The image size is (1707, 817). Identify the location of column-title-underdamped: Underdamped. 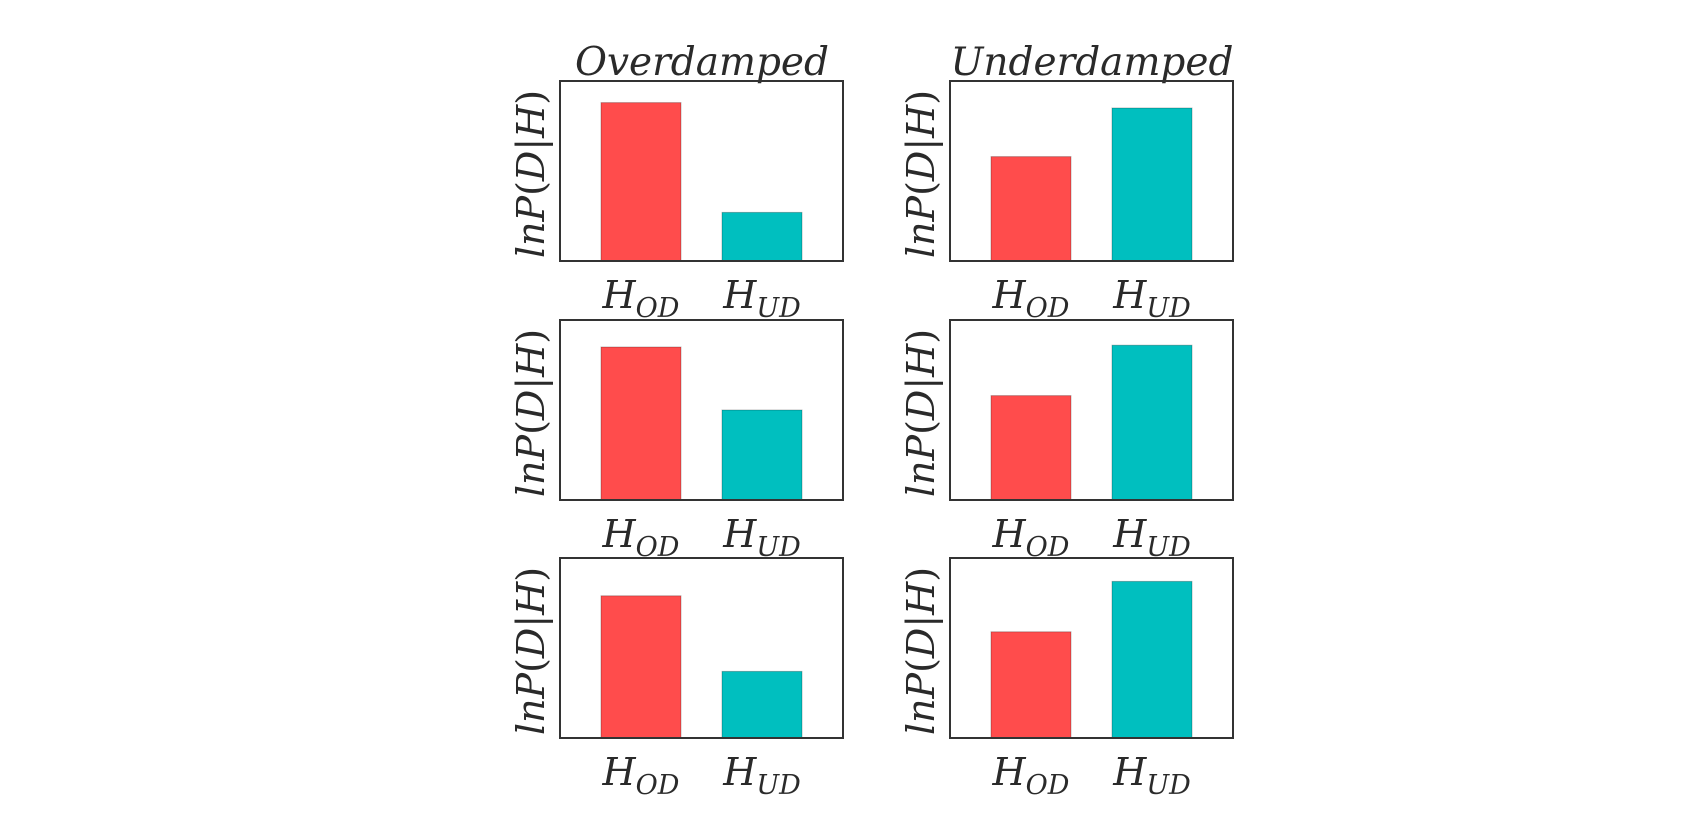
(1092, 62).